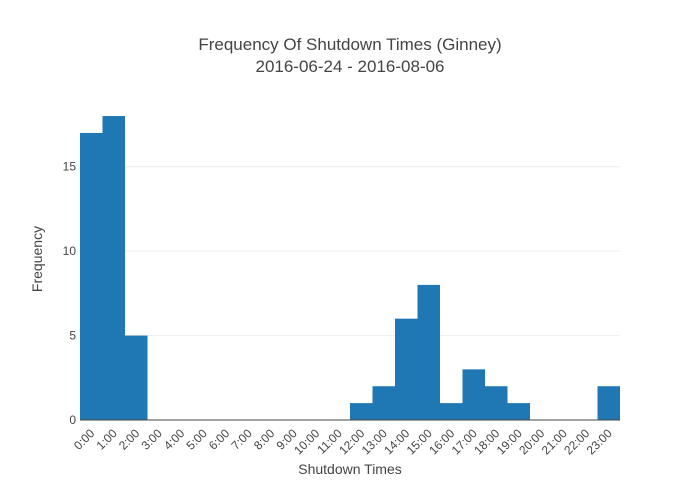 The image size is (700, 500). I want to click on x-axis-title: Shutdown Times, so click(350, 469).